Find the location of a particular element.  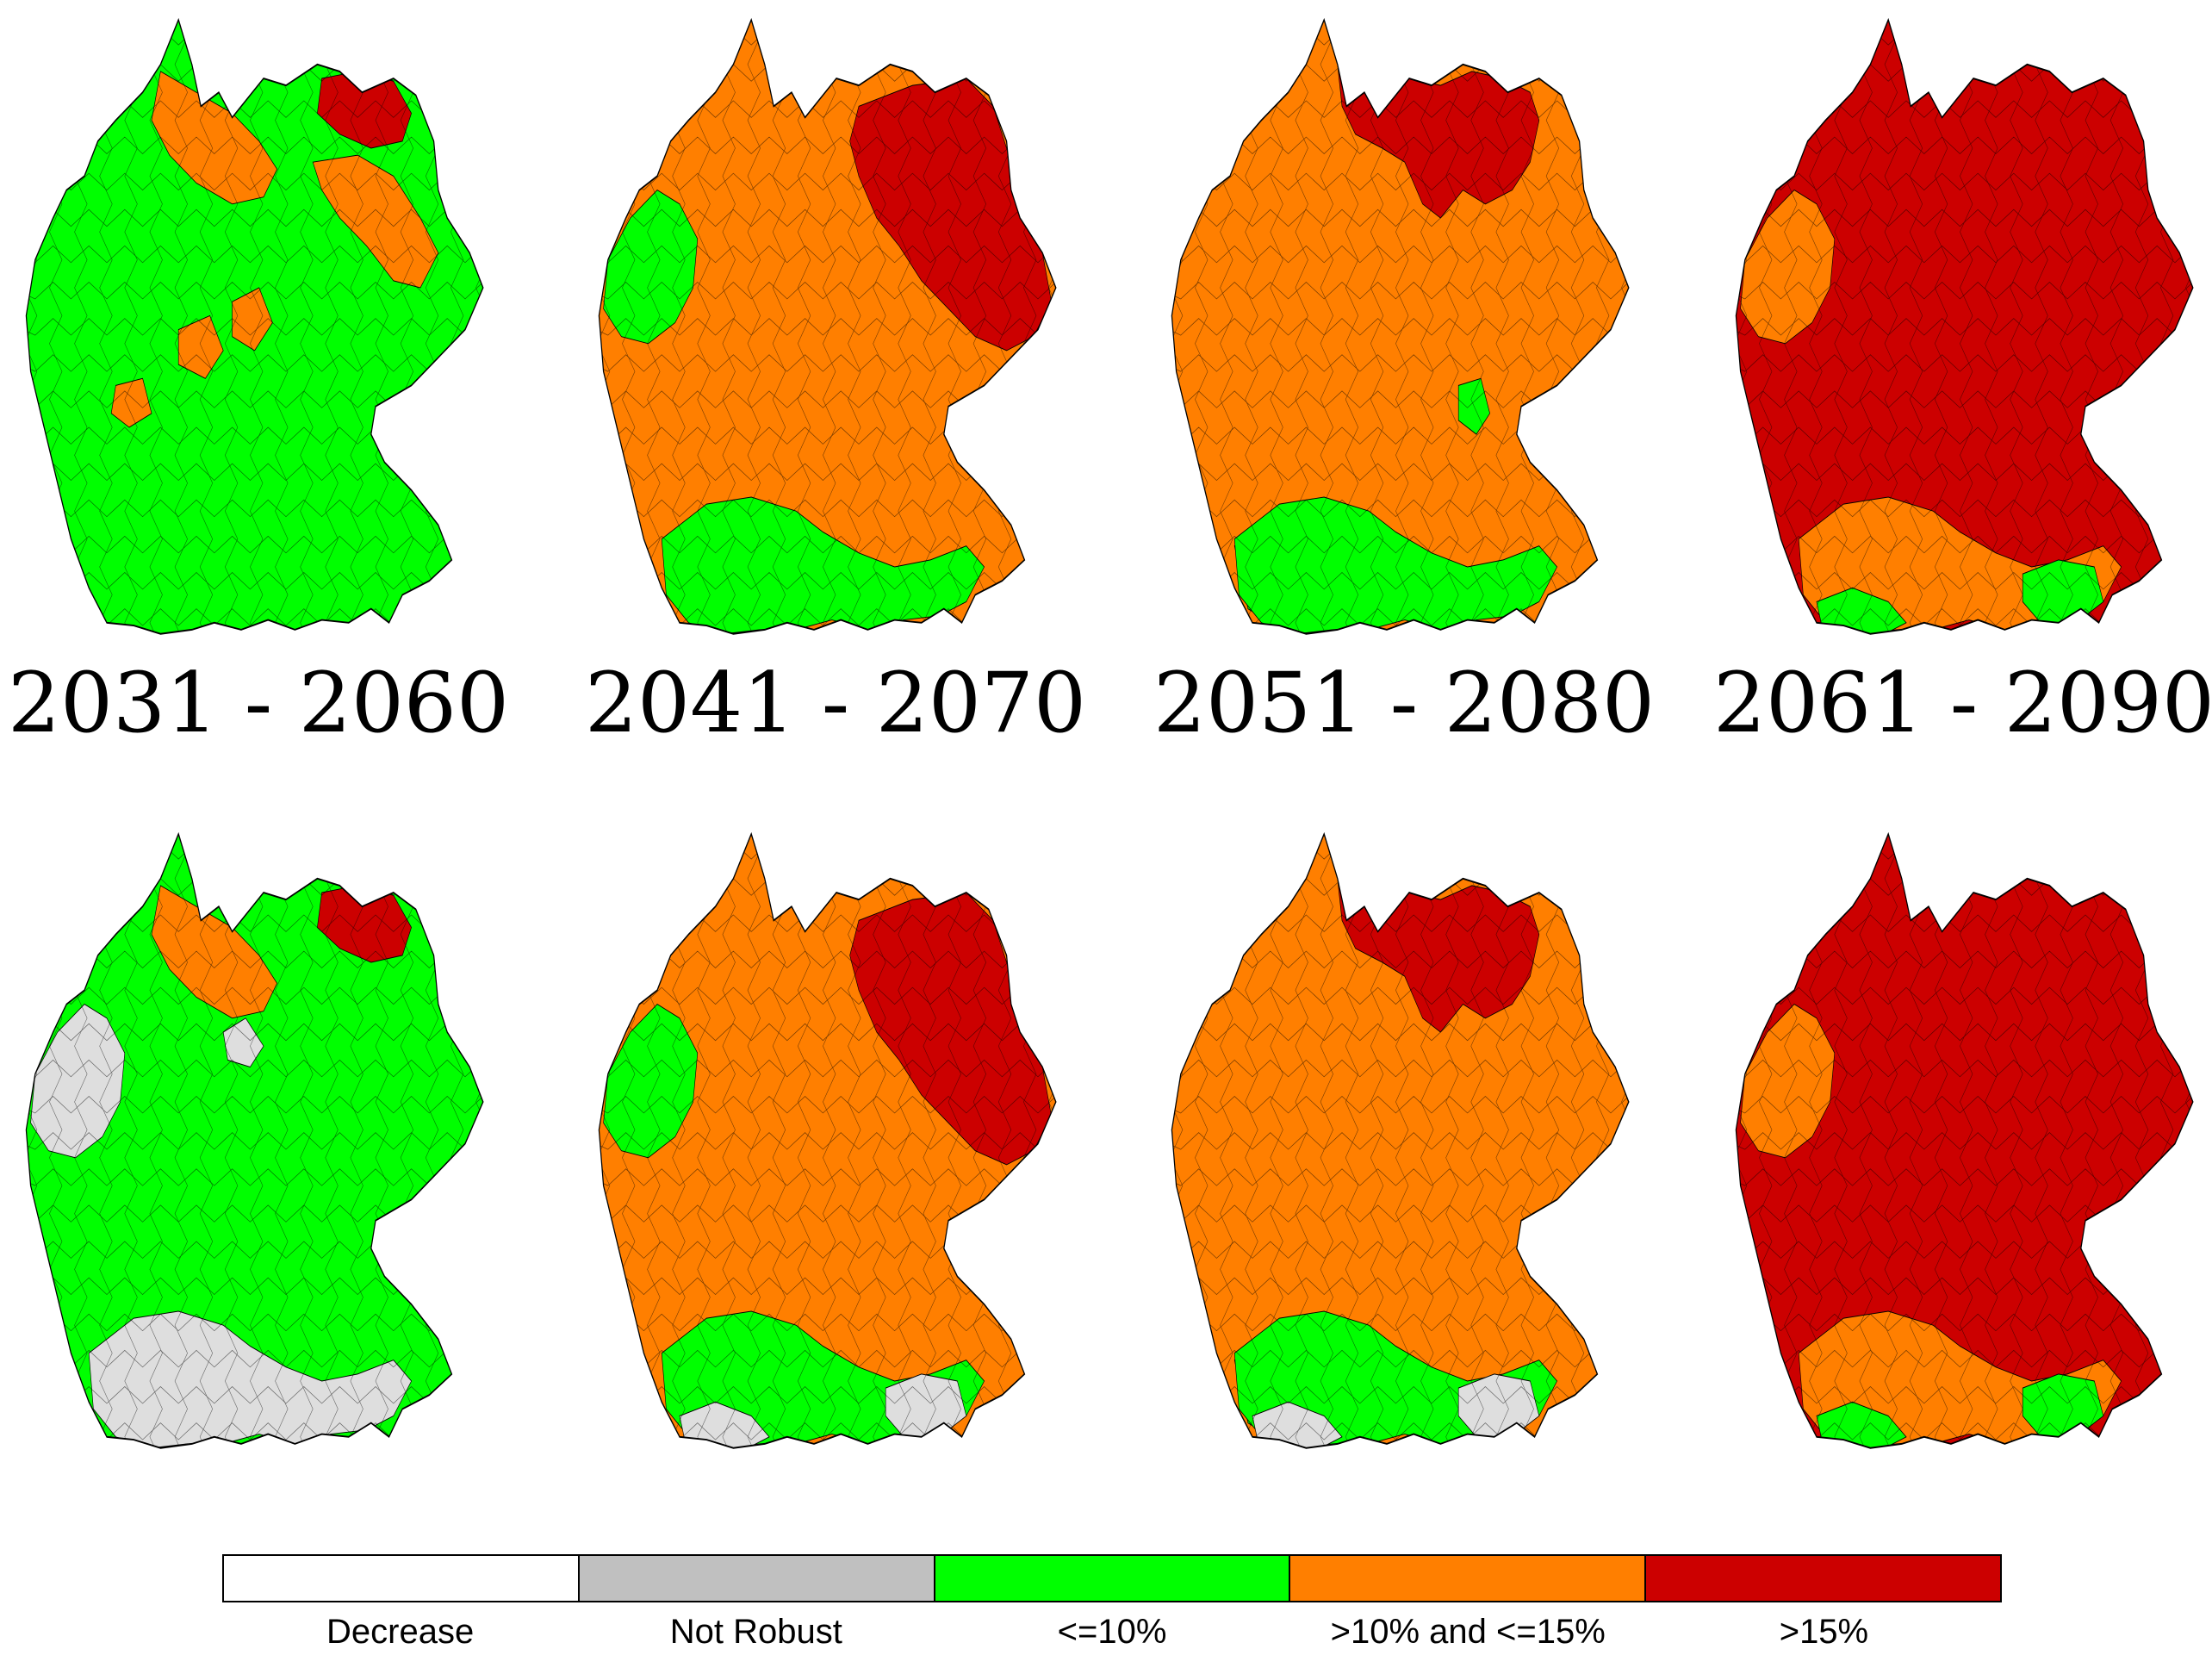

legend-swatch-le10 is located at coordinates (1113, 1579).